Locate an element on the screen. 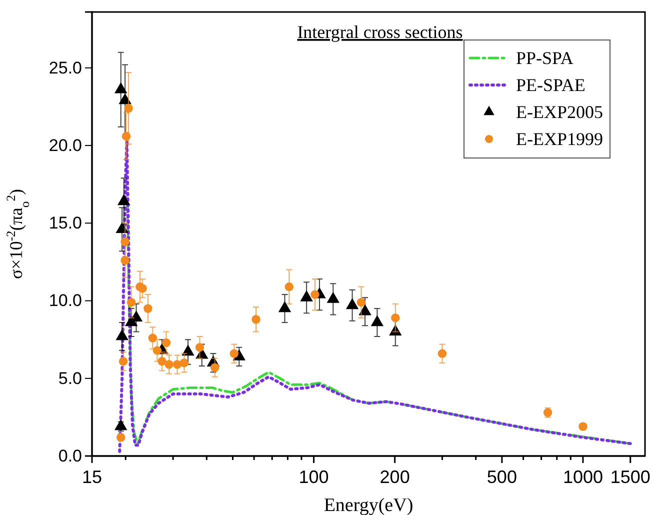 This screenshot has width=653, height=515. x-tick-label: 1000 is located at coordinates (582, 477).